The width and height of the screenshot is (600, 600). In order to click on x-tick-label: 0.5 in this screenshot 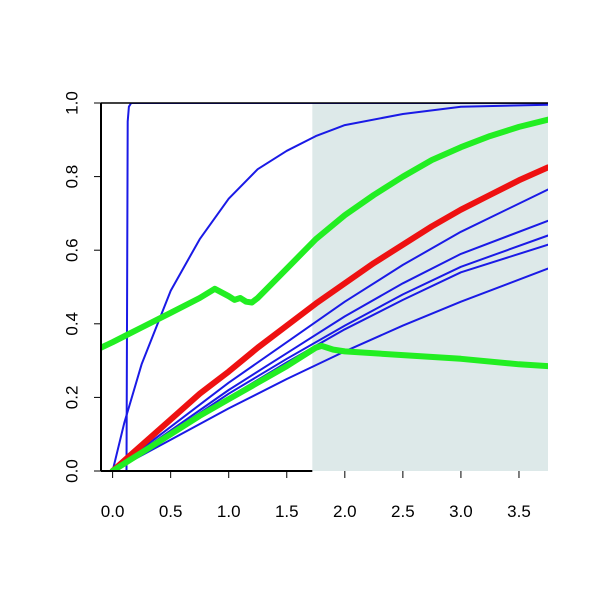, I will do `click(171, 511)`.